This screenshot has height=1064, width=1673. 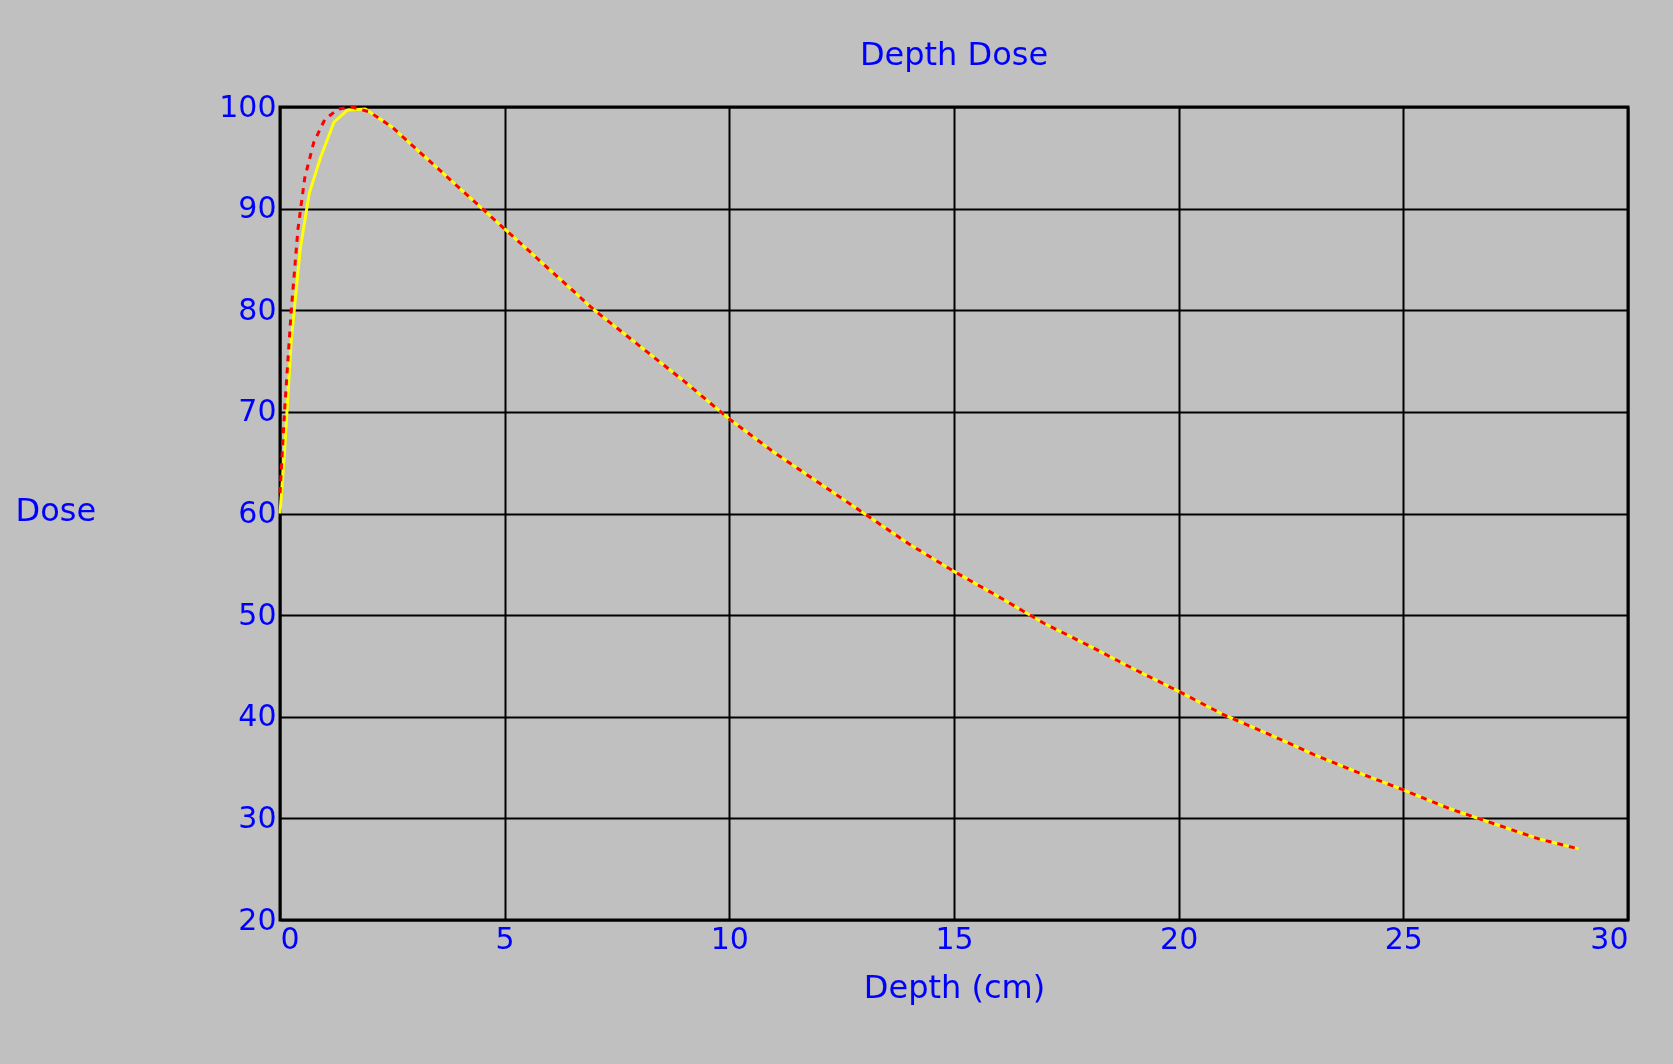 I want to click on y-tick-label: 90, so click(x=257, y=208).